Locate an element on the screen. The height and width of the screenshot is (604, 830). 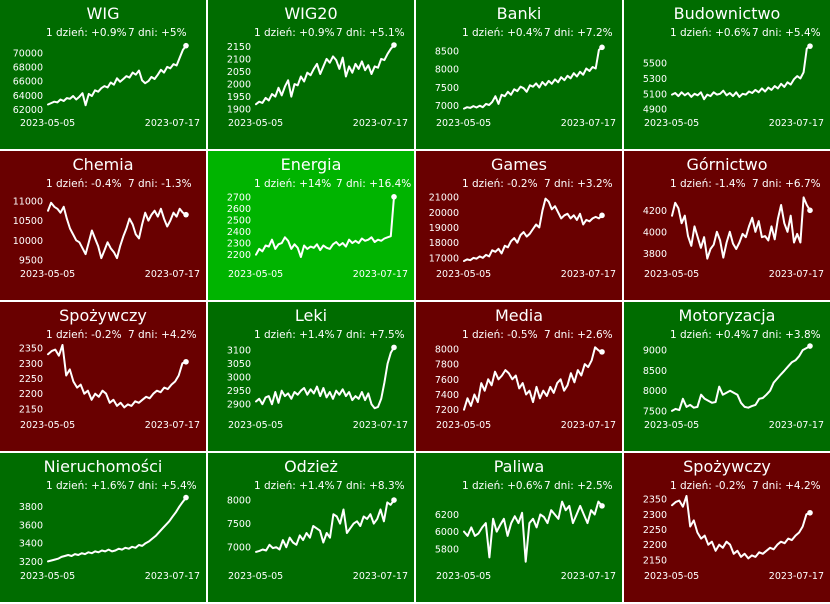
y-tick-label: 2900 is located at coordinates (239, 405).